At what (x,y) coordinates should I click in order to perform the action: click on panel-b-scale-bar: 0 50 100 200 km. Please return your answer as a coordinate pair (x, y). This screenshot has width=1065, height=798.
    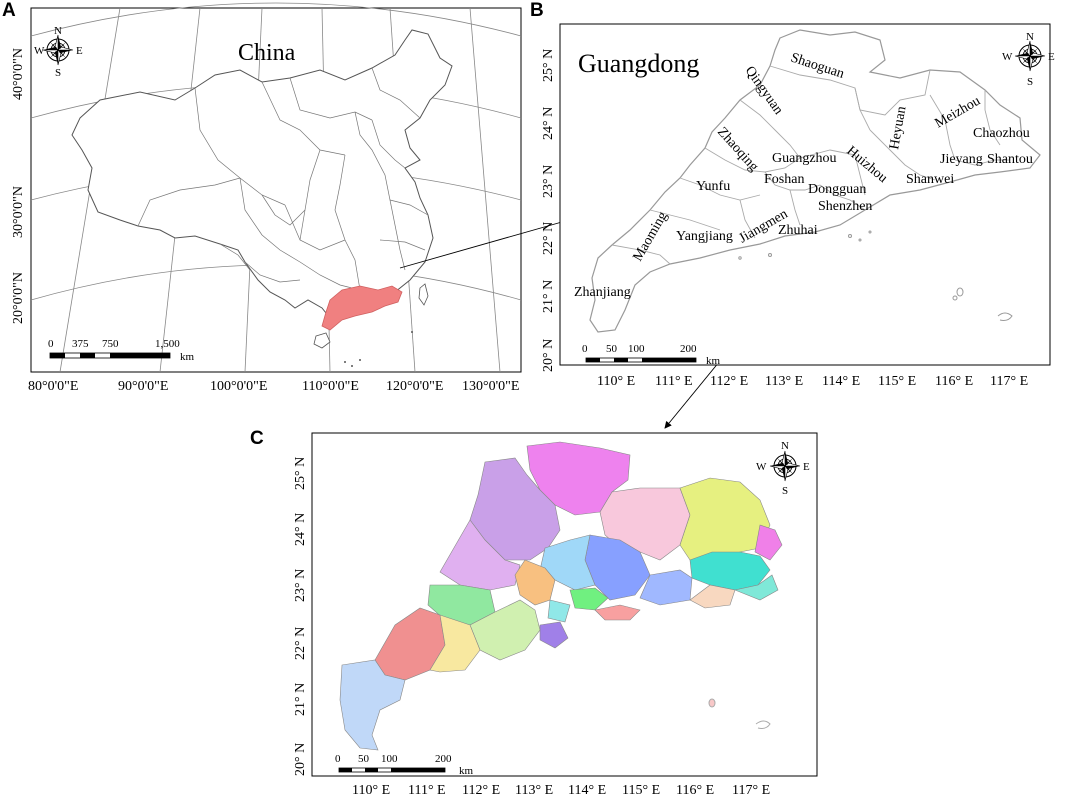
    Looking at the image, I should click on (651, 355).